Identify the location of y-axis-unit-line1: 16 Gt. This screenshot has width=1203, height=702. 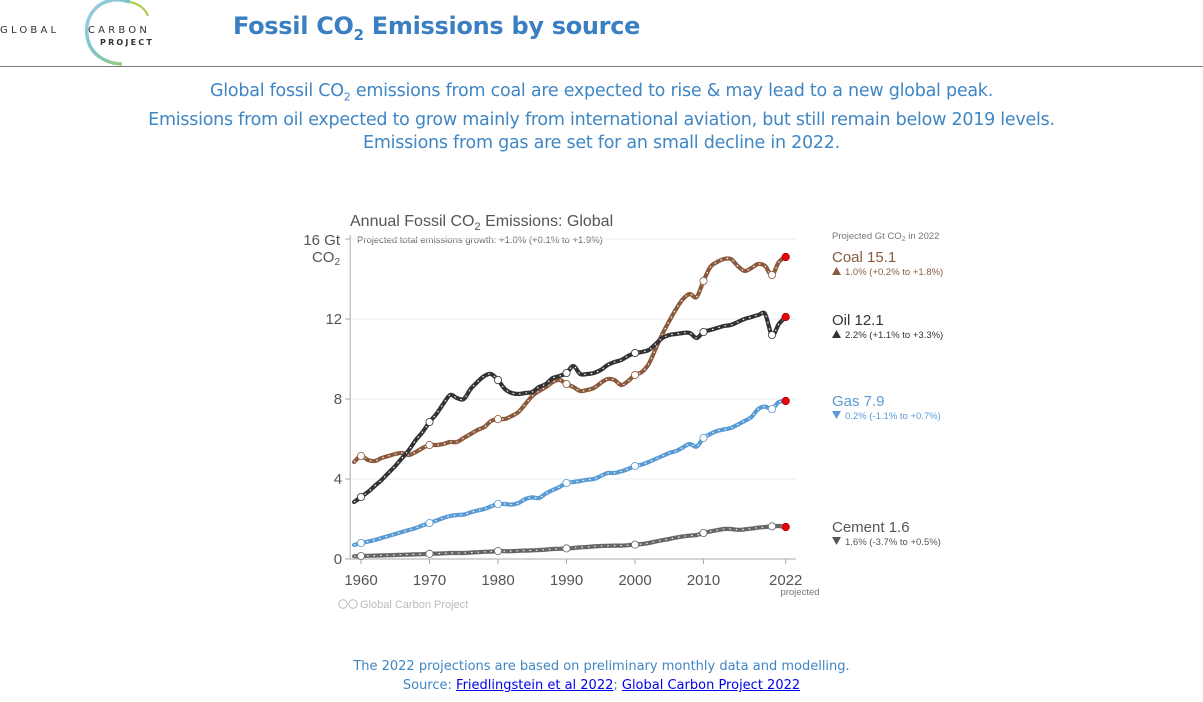
(322, 240).